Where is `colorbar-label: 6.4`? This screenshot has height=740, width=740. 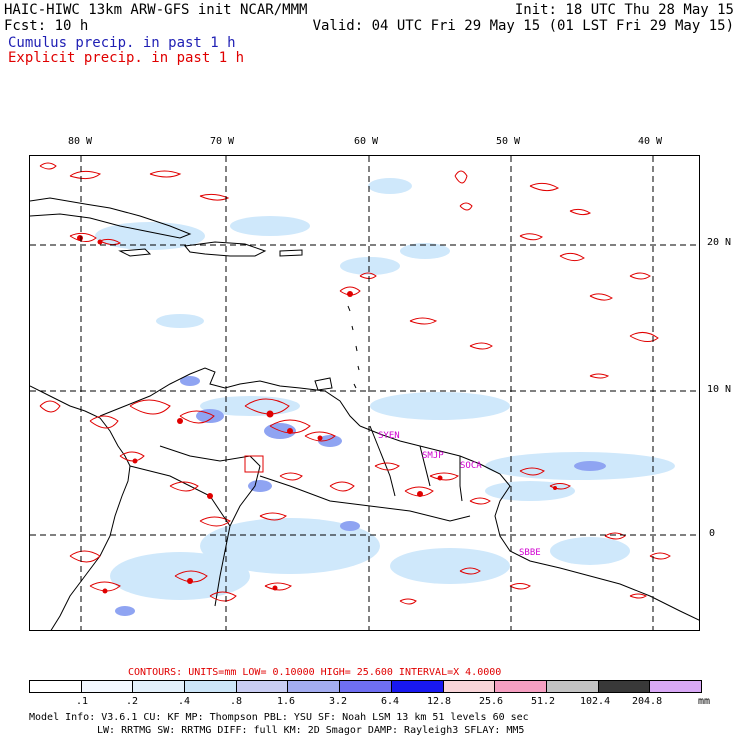
colorbar-label: 6.4 is located at coordinates (390, 701).